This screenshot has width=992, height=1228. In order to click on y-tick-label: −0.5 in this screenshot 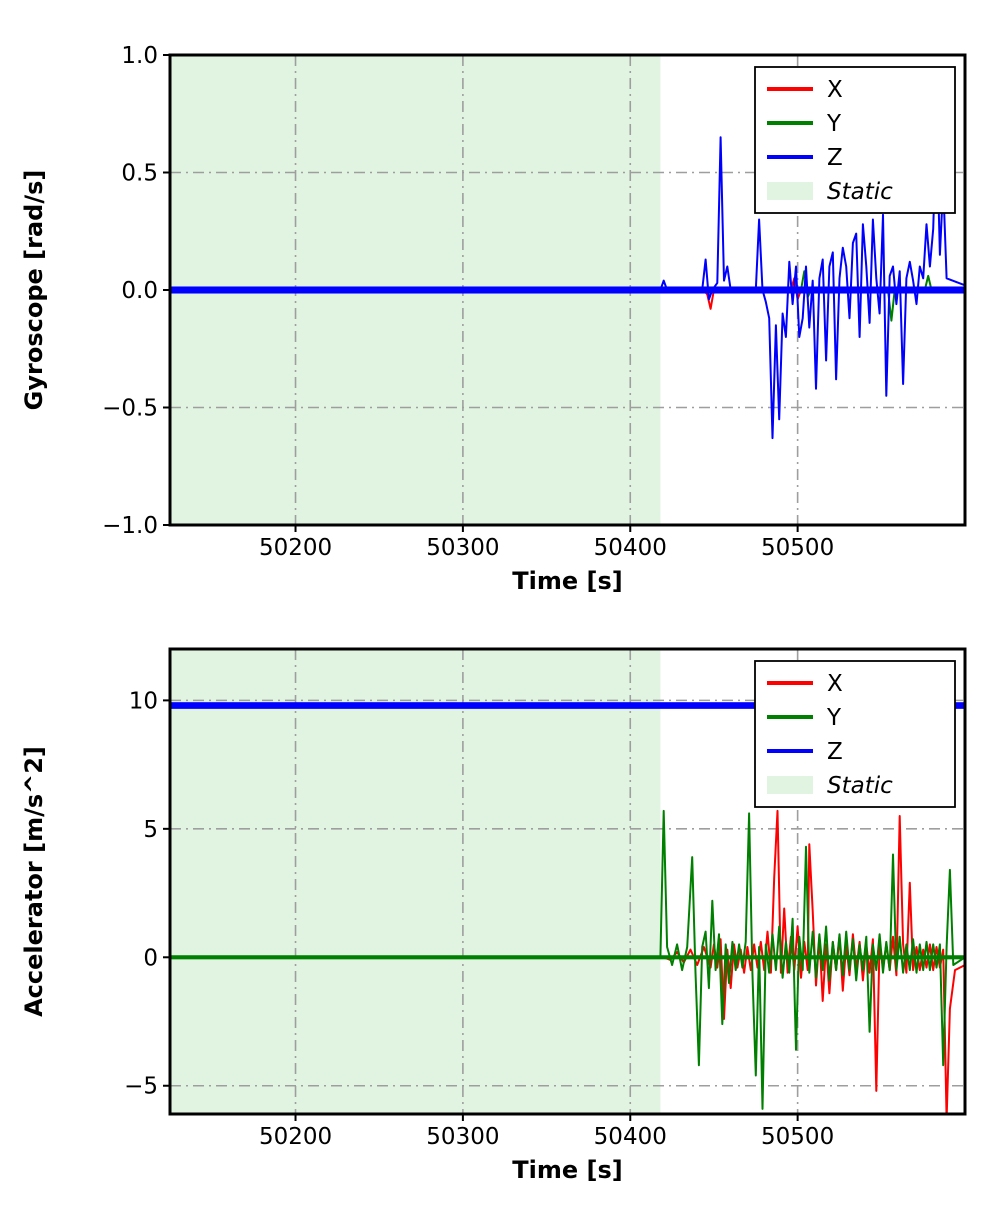, I will do `click(130, 409)`.